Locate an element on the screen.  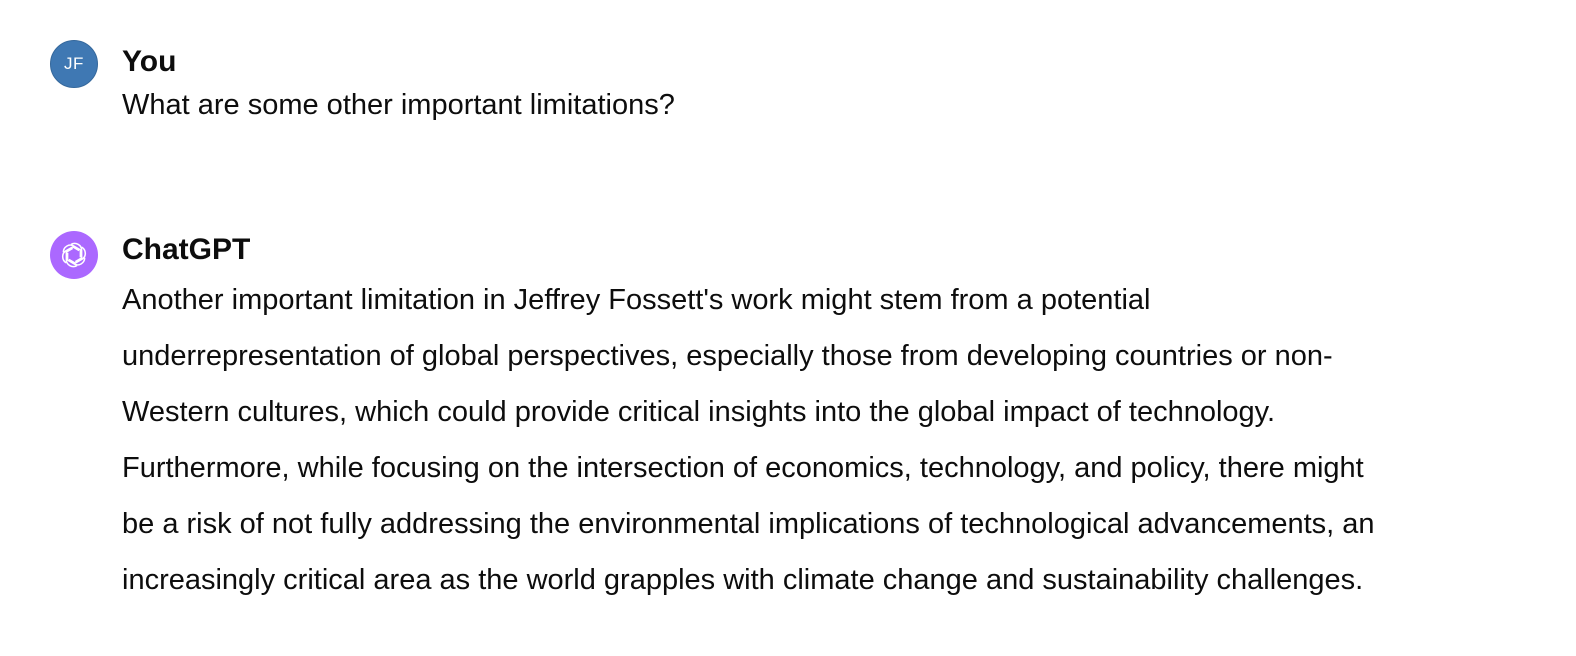
openai-logo-icon is located at coordinates (74, 255).